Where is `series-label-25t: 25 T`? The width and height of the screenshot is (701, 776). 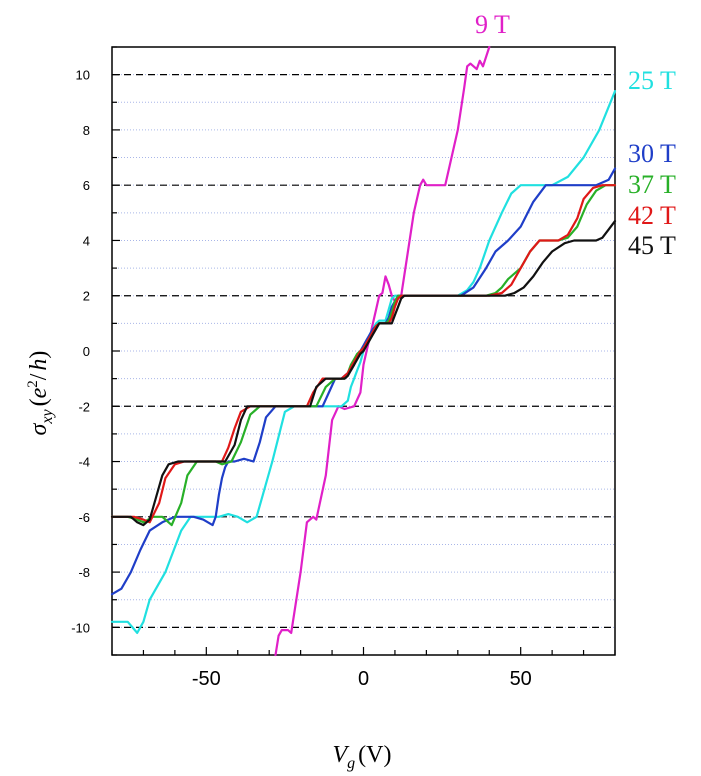 series-label-25t: 25 T is located at coordinates (652, 80).